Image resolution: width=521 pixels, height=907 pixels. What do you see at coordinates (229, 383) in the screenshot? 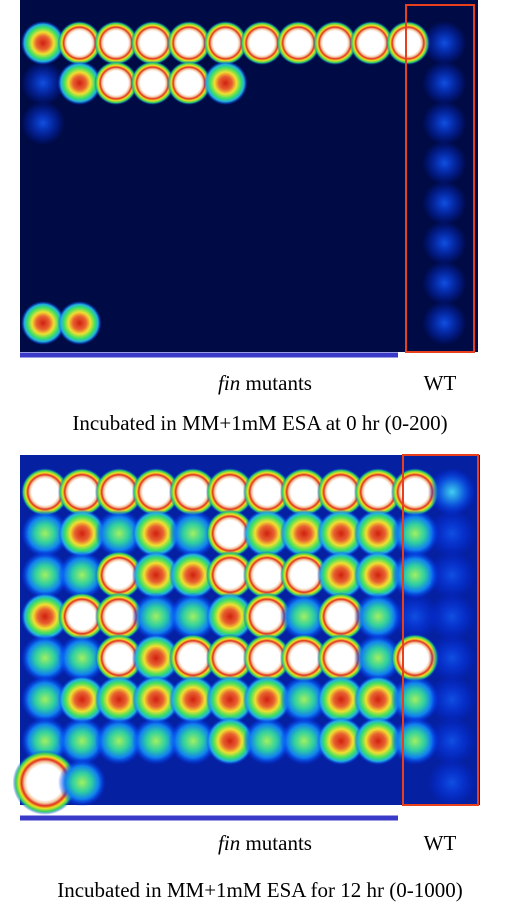
I see `mutant-label-italic: fin` at bounding box center [229, 383].